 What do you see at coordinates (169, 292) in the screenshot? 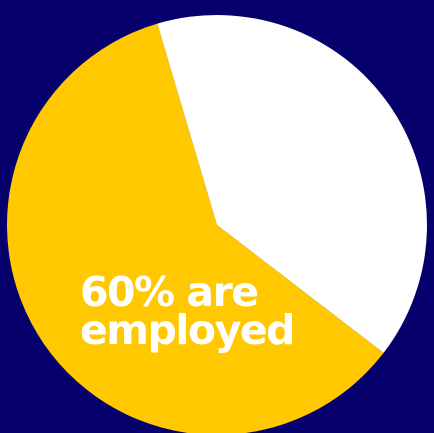
I see `annotation-line-1: 60% are` at bounding box center [169, 292].